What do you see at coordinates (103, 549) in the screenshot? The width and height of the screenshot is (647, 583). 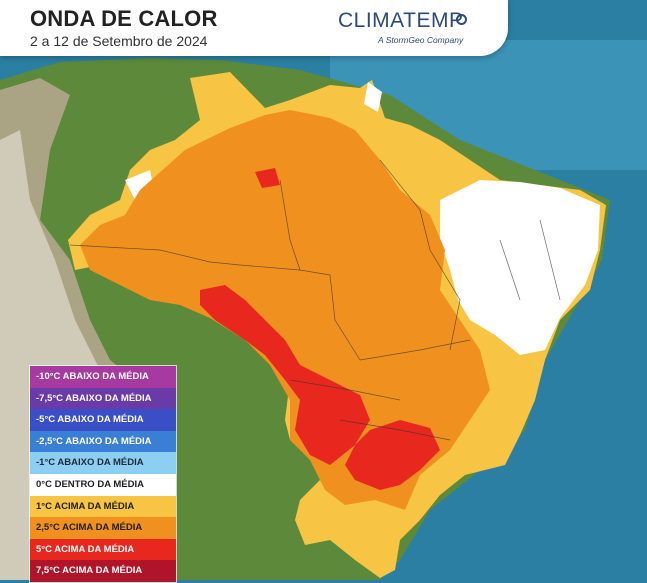 I see `legend-item: 5°C ACIMA DA MÉDIA` at bounding box center [103, 549].